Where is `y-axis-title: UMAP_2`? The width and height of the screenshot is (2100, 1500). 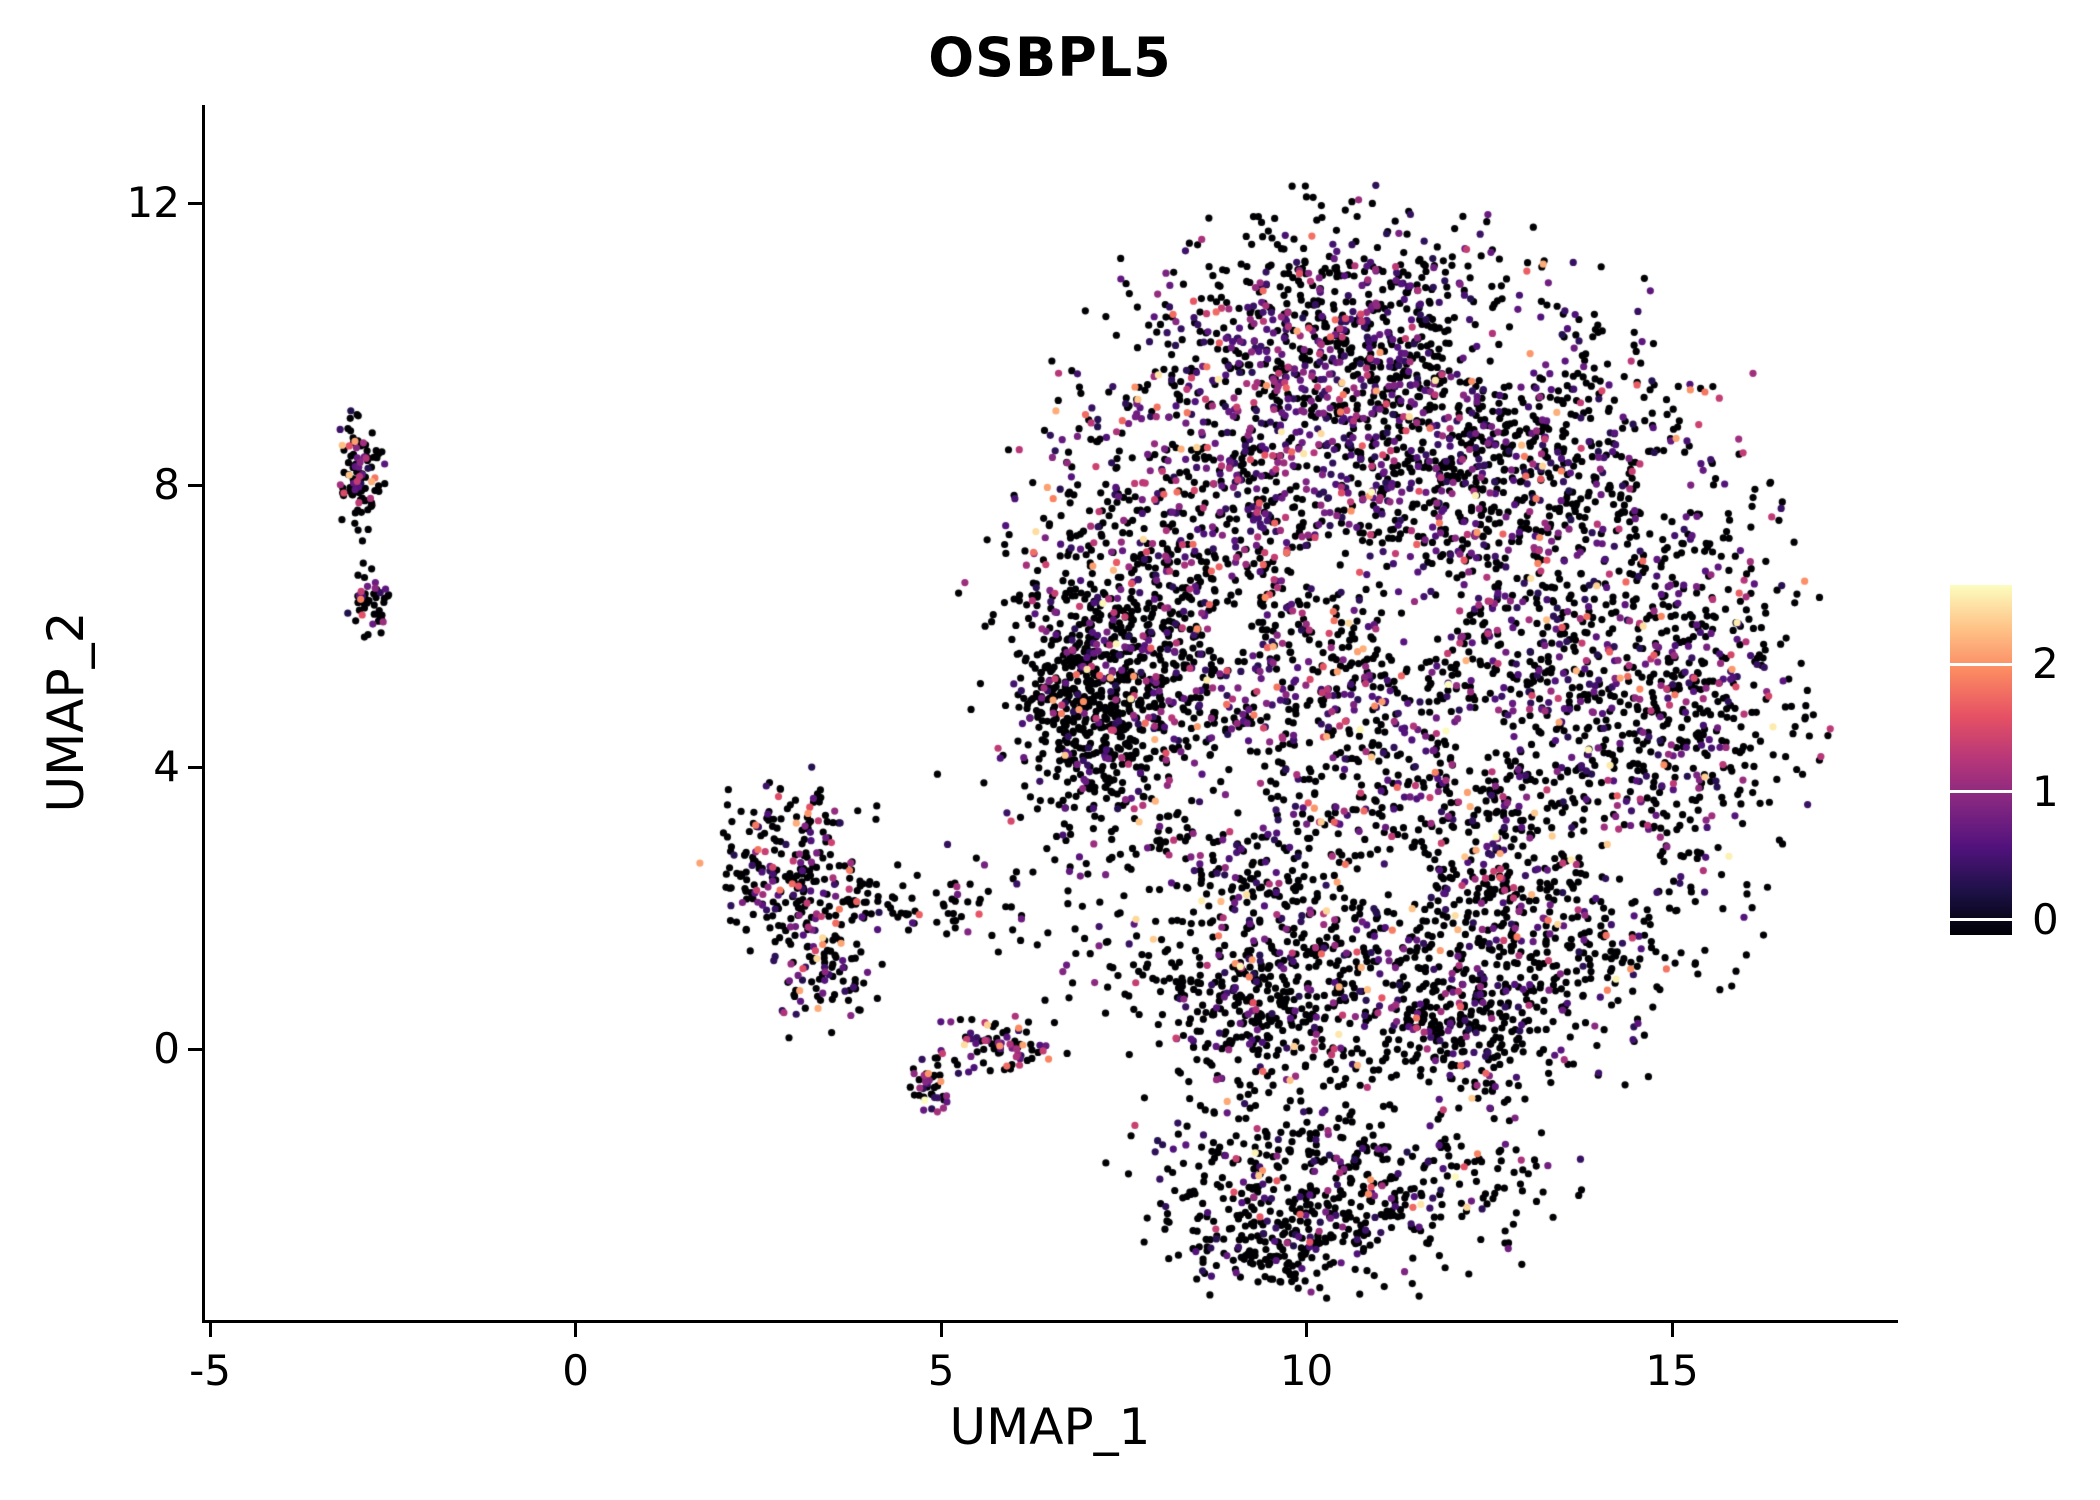
y-axis-title: UMAP_2 is located at coordinates (66, 712).